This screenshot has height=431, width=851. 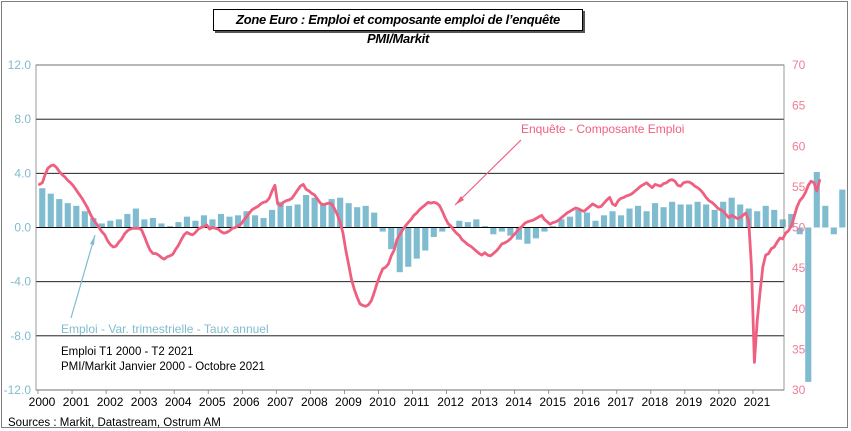 I want to click on x-tick-label: 2010, so click(x=382, y=402).